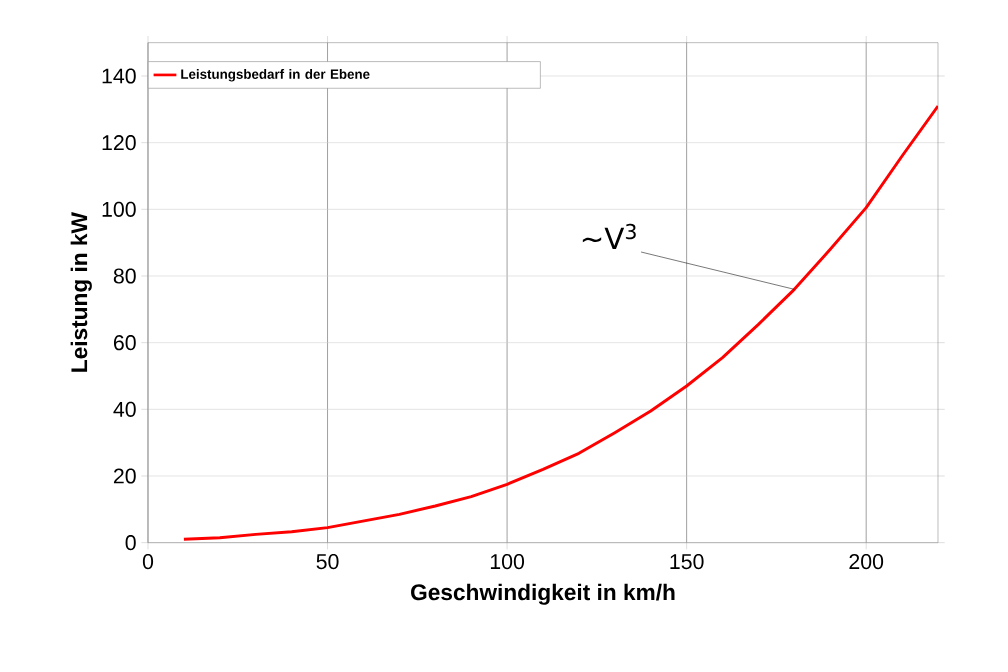 This screenshot has height=672, width=1008. I want to click on x-tick-label: 100, so click(507, 562).